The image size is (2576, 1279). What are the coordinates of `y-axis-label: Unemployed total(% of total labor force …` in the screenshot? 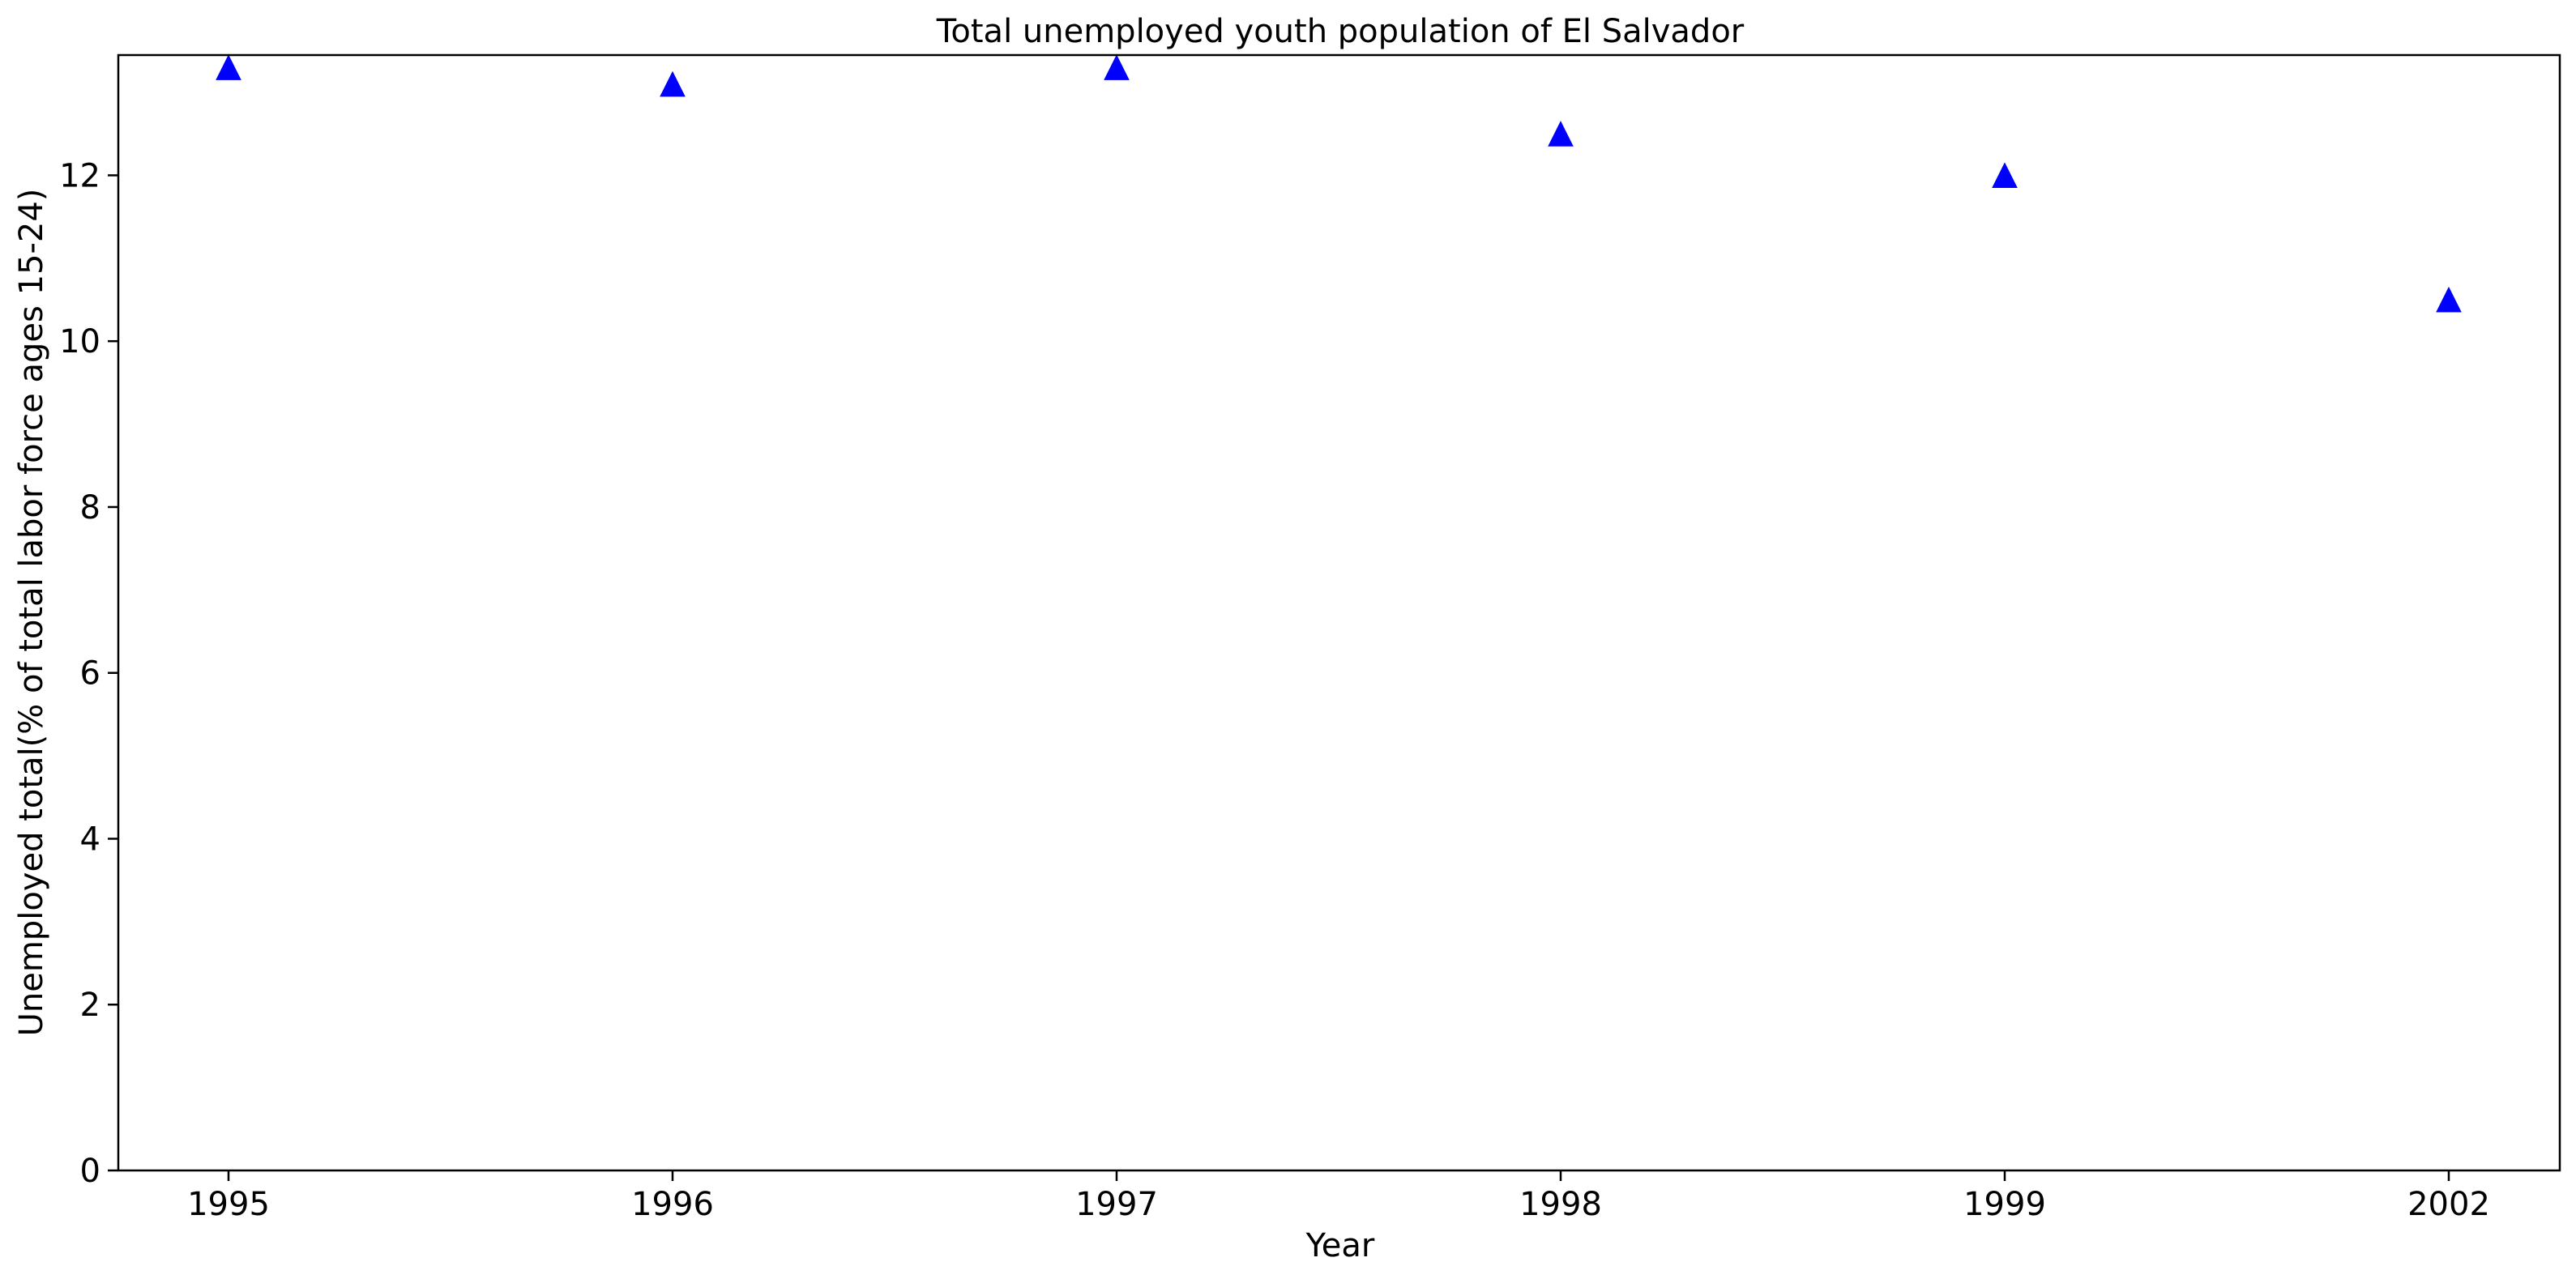 It's located at (31, 613).